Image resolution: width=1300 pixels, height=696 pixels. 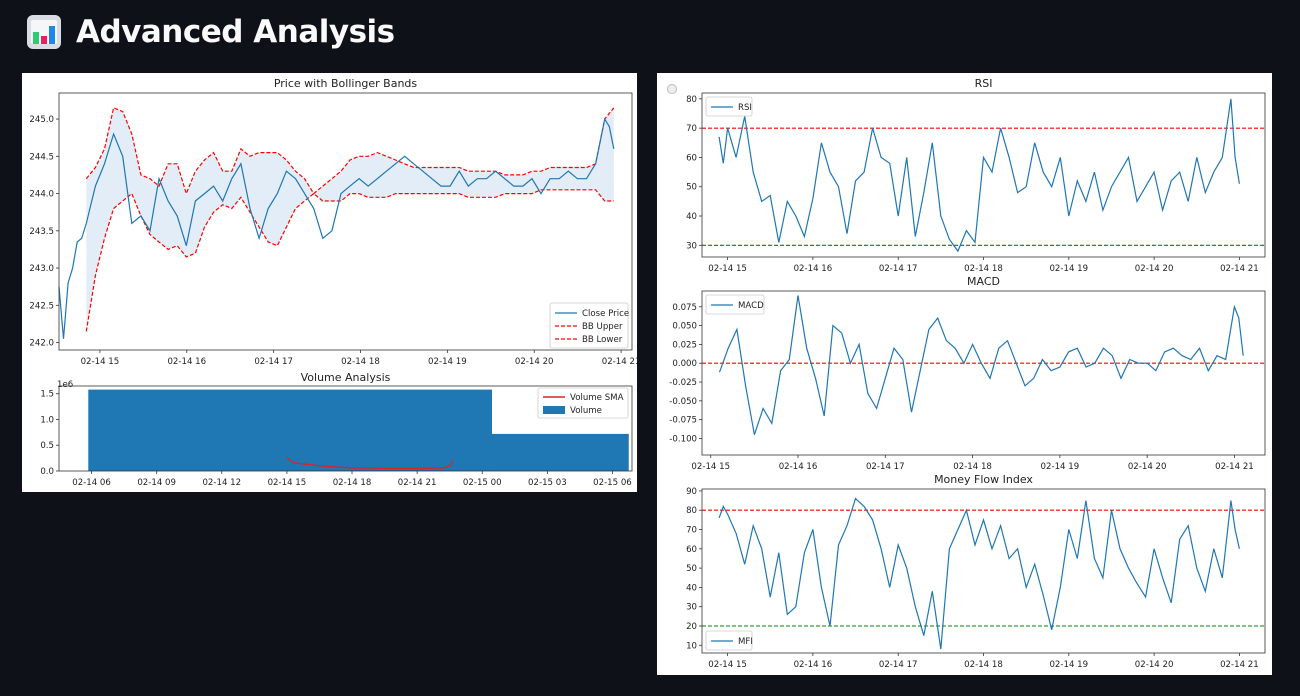 I want to click on bb-lower-line, so click(x=349, y=260).